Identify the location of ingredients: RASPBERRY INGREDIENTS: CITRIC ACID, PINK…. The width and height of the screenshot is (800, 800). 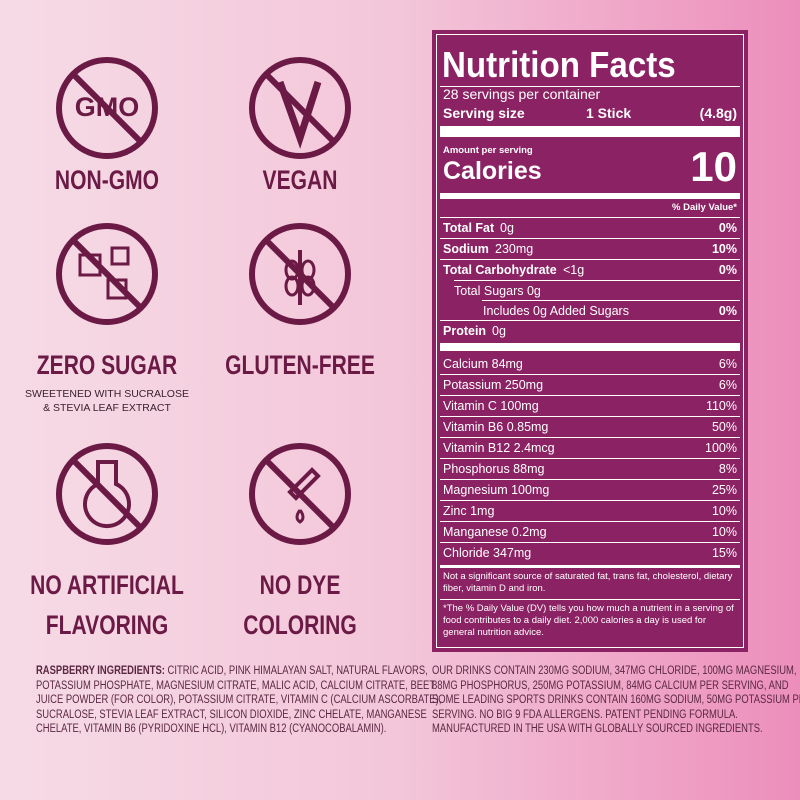
(238, 700).